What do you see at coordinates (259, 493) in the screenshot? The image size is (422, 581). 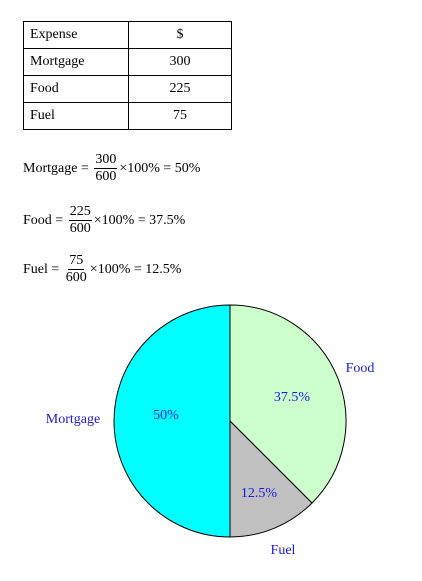 I see `slice-percent-label-fuel: 12.5%` at bounding box center [259, 493].